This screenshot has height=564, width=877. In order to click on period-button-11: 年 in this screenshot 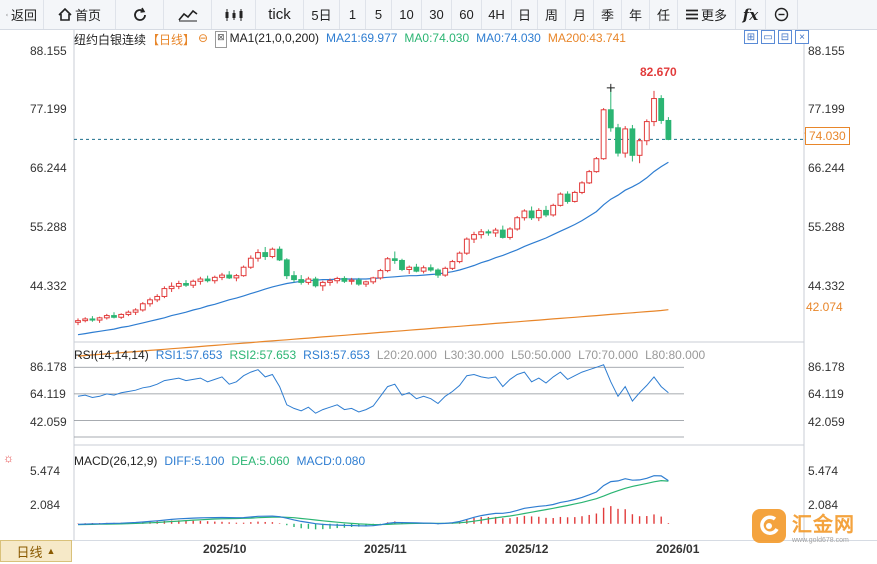, I will do `click(636, 14)`.